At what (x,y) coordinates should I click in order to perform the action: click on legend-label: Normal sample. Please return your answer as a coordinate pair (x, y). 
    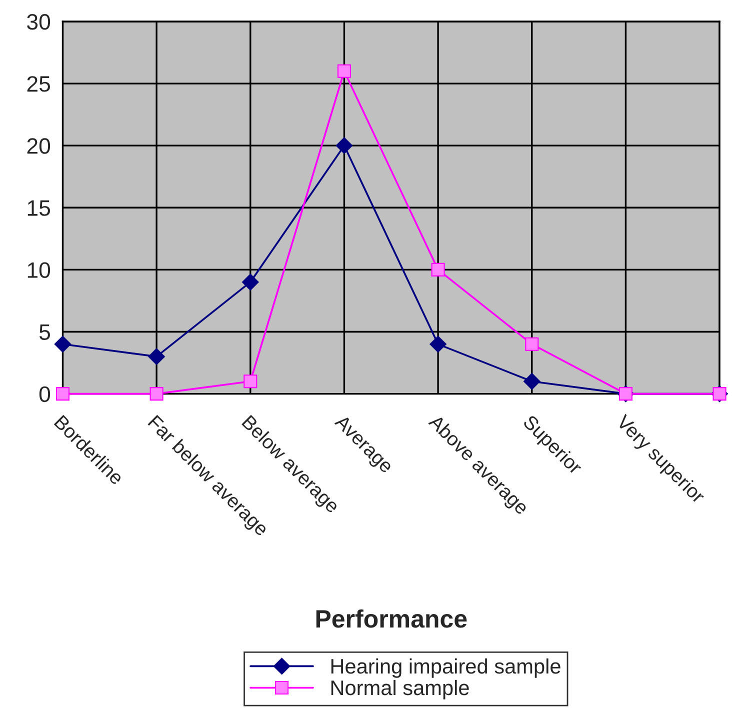
    Looking at the image, I should click on (400, 690).